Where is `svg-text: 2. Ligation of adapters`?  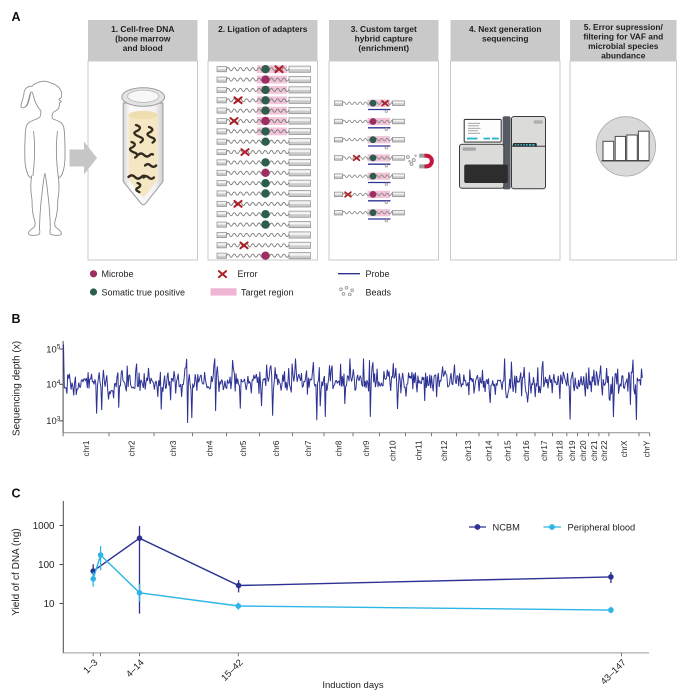
svg-text: 2. Ligation of adapters is located at coordinates (263, 29).